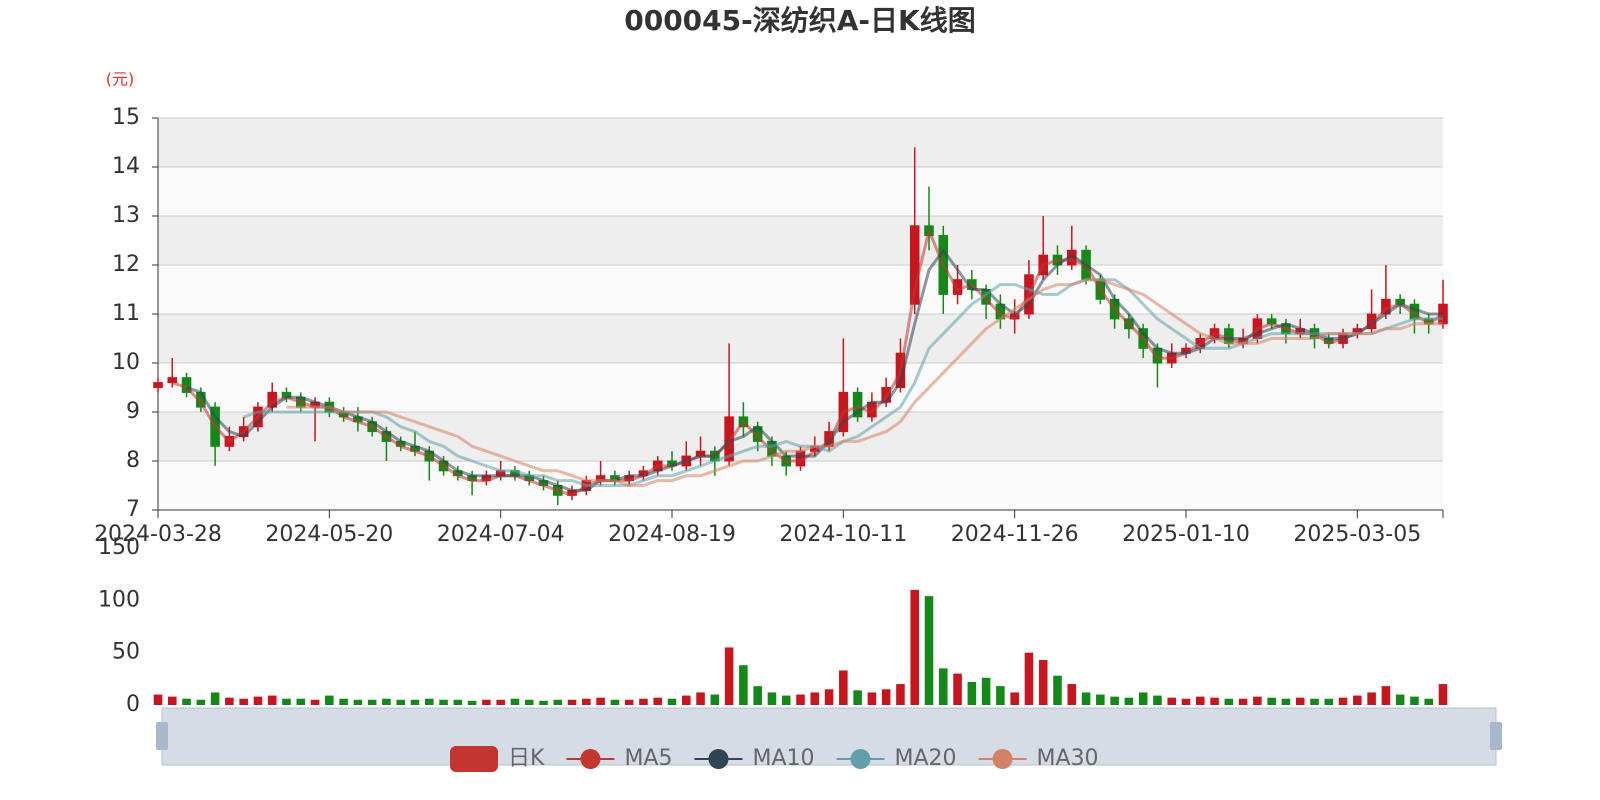 The image size is (1600, 800). Describe the element at coordinates (126, 652) in the screenshot. I see `vol-tick-label: 50` at that location.